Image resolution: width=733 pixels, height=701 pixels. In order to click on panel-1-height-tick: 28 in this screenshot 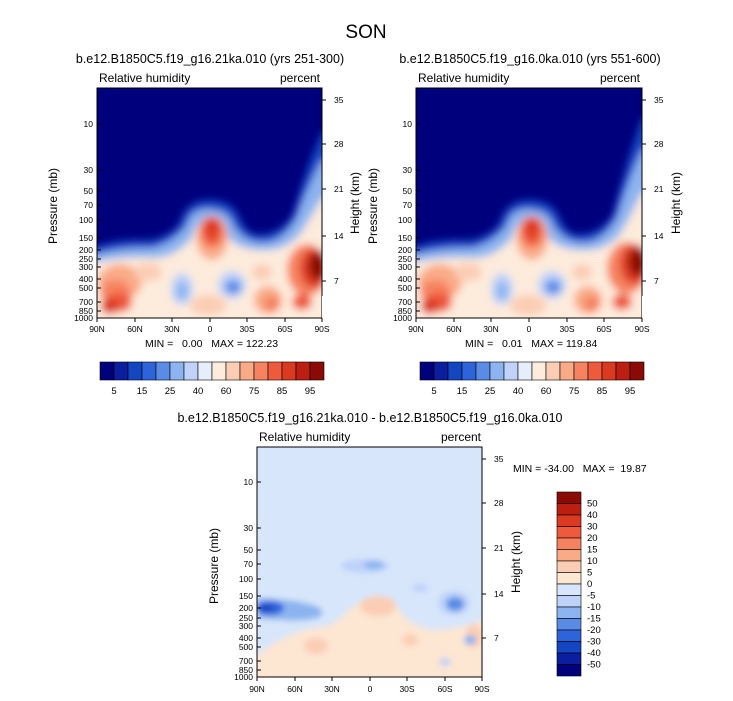, I will do `click(339, 144)`.